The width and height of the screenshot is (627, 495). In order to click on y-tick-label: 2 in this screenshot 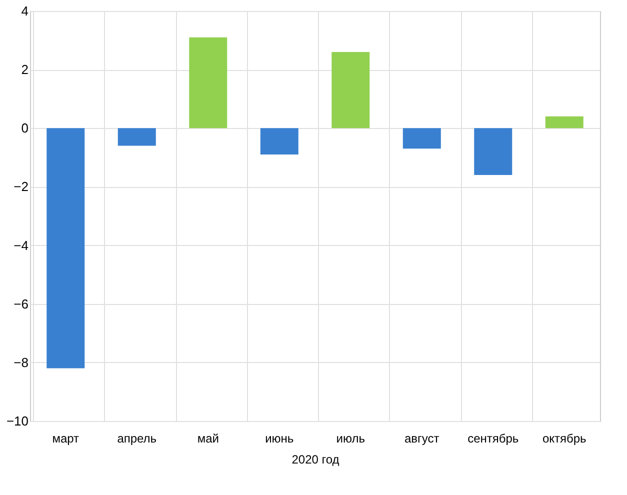, I will do `click(24, 70)`.